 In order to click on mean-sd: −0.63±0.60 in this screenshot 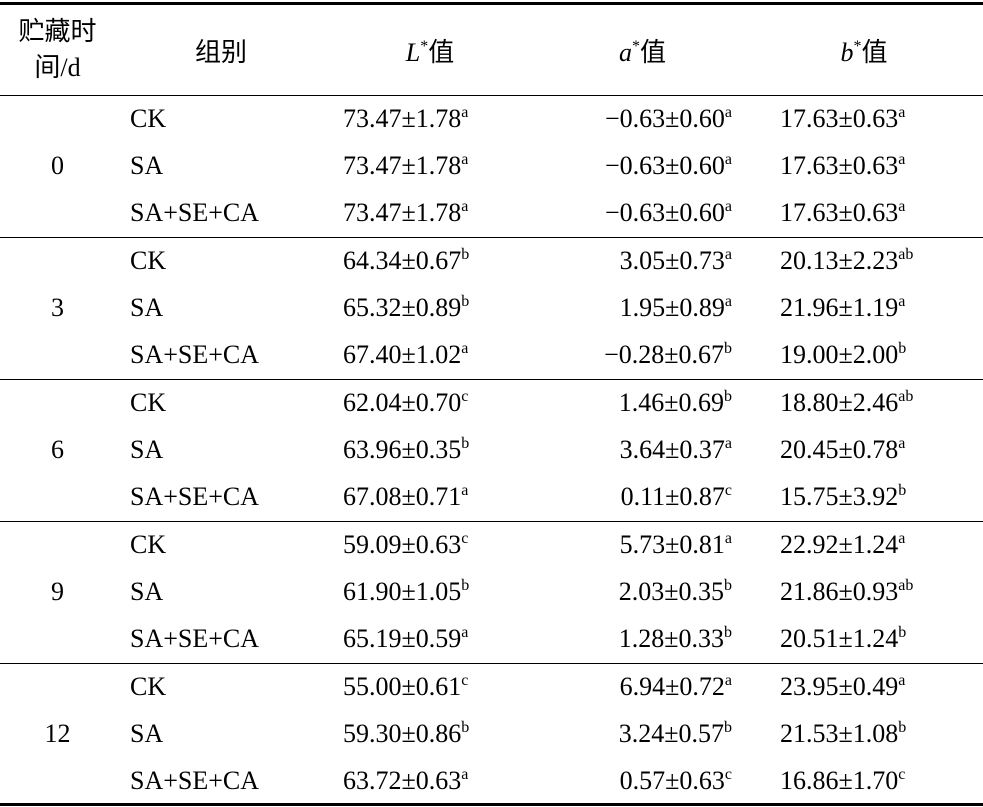, I will do `click(664, 119)`.